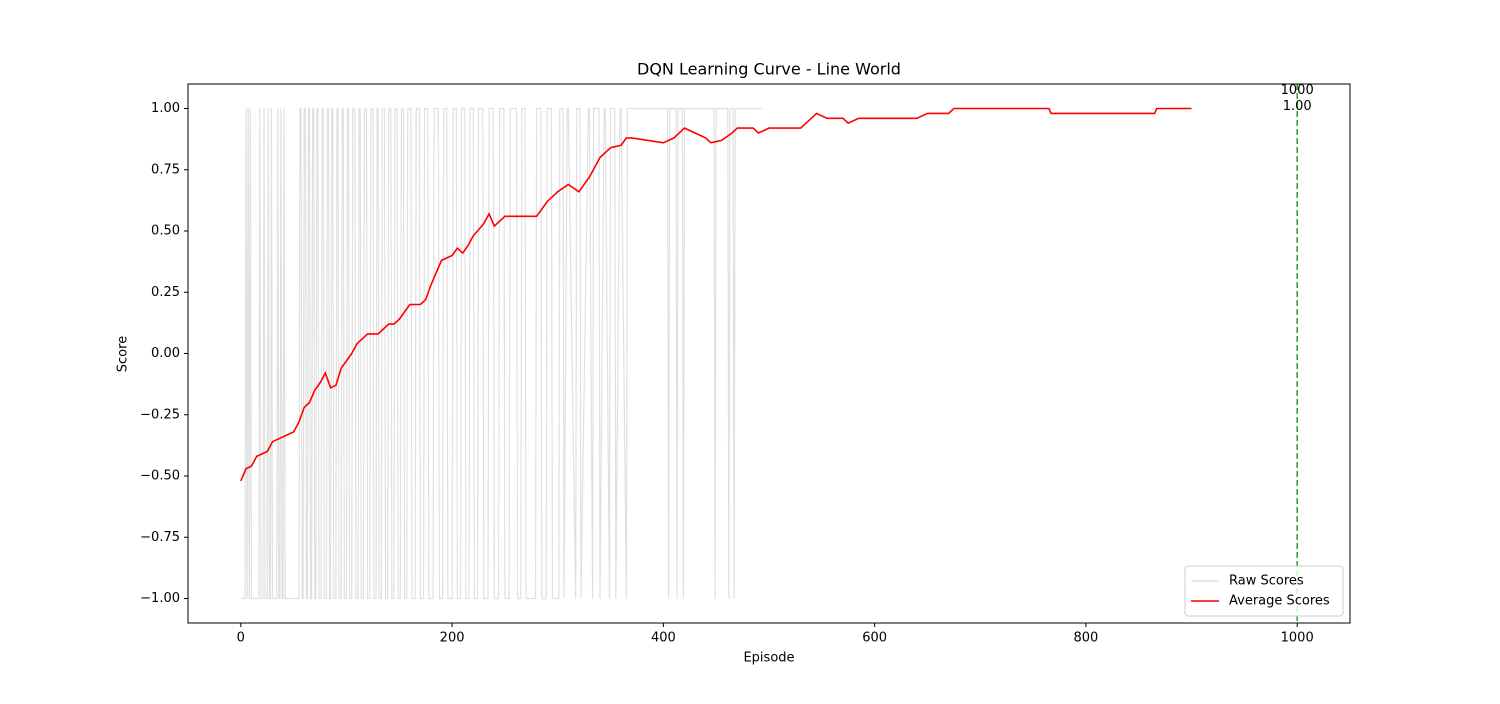 This screenshot has height=704, width=1500. I want to click on chart-title: DQN Learning Curve - Line World, so click(769, 69).